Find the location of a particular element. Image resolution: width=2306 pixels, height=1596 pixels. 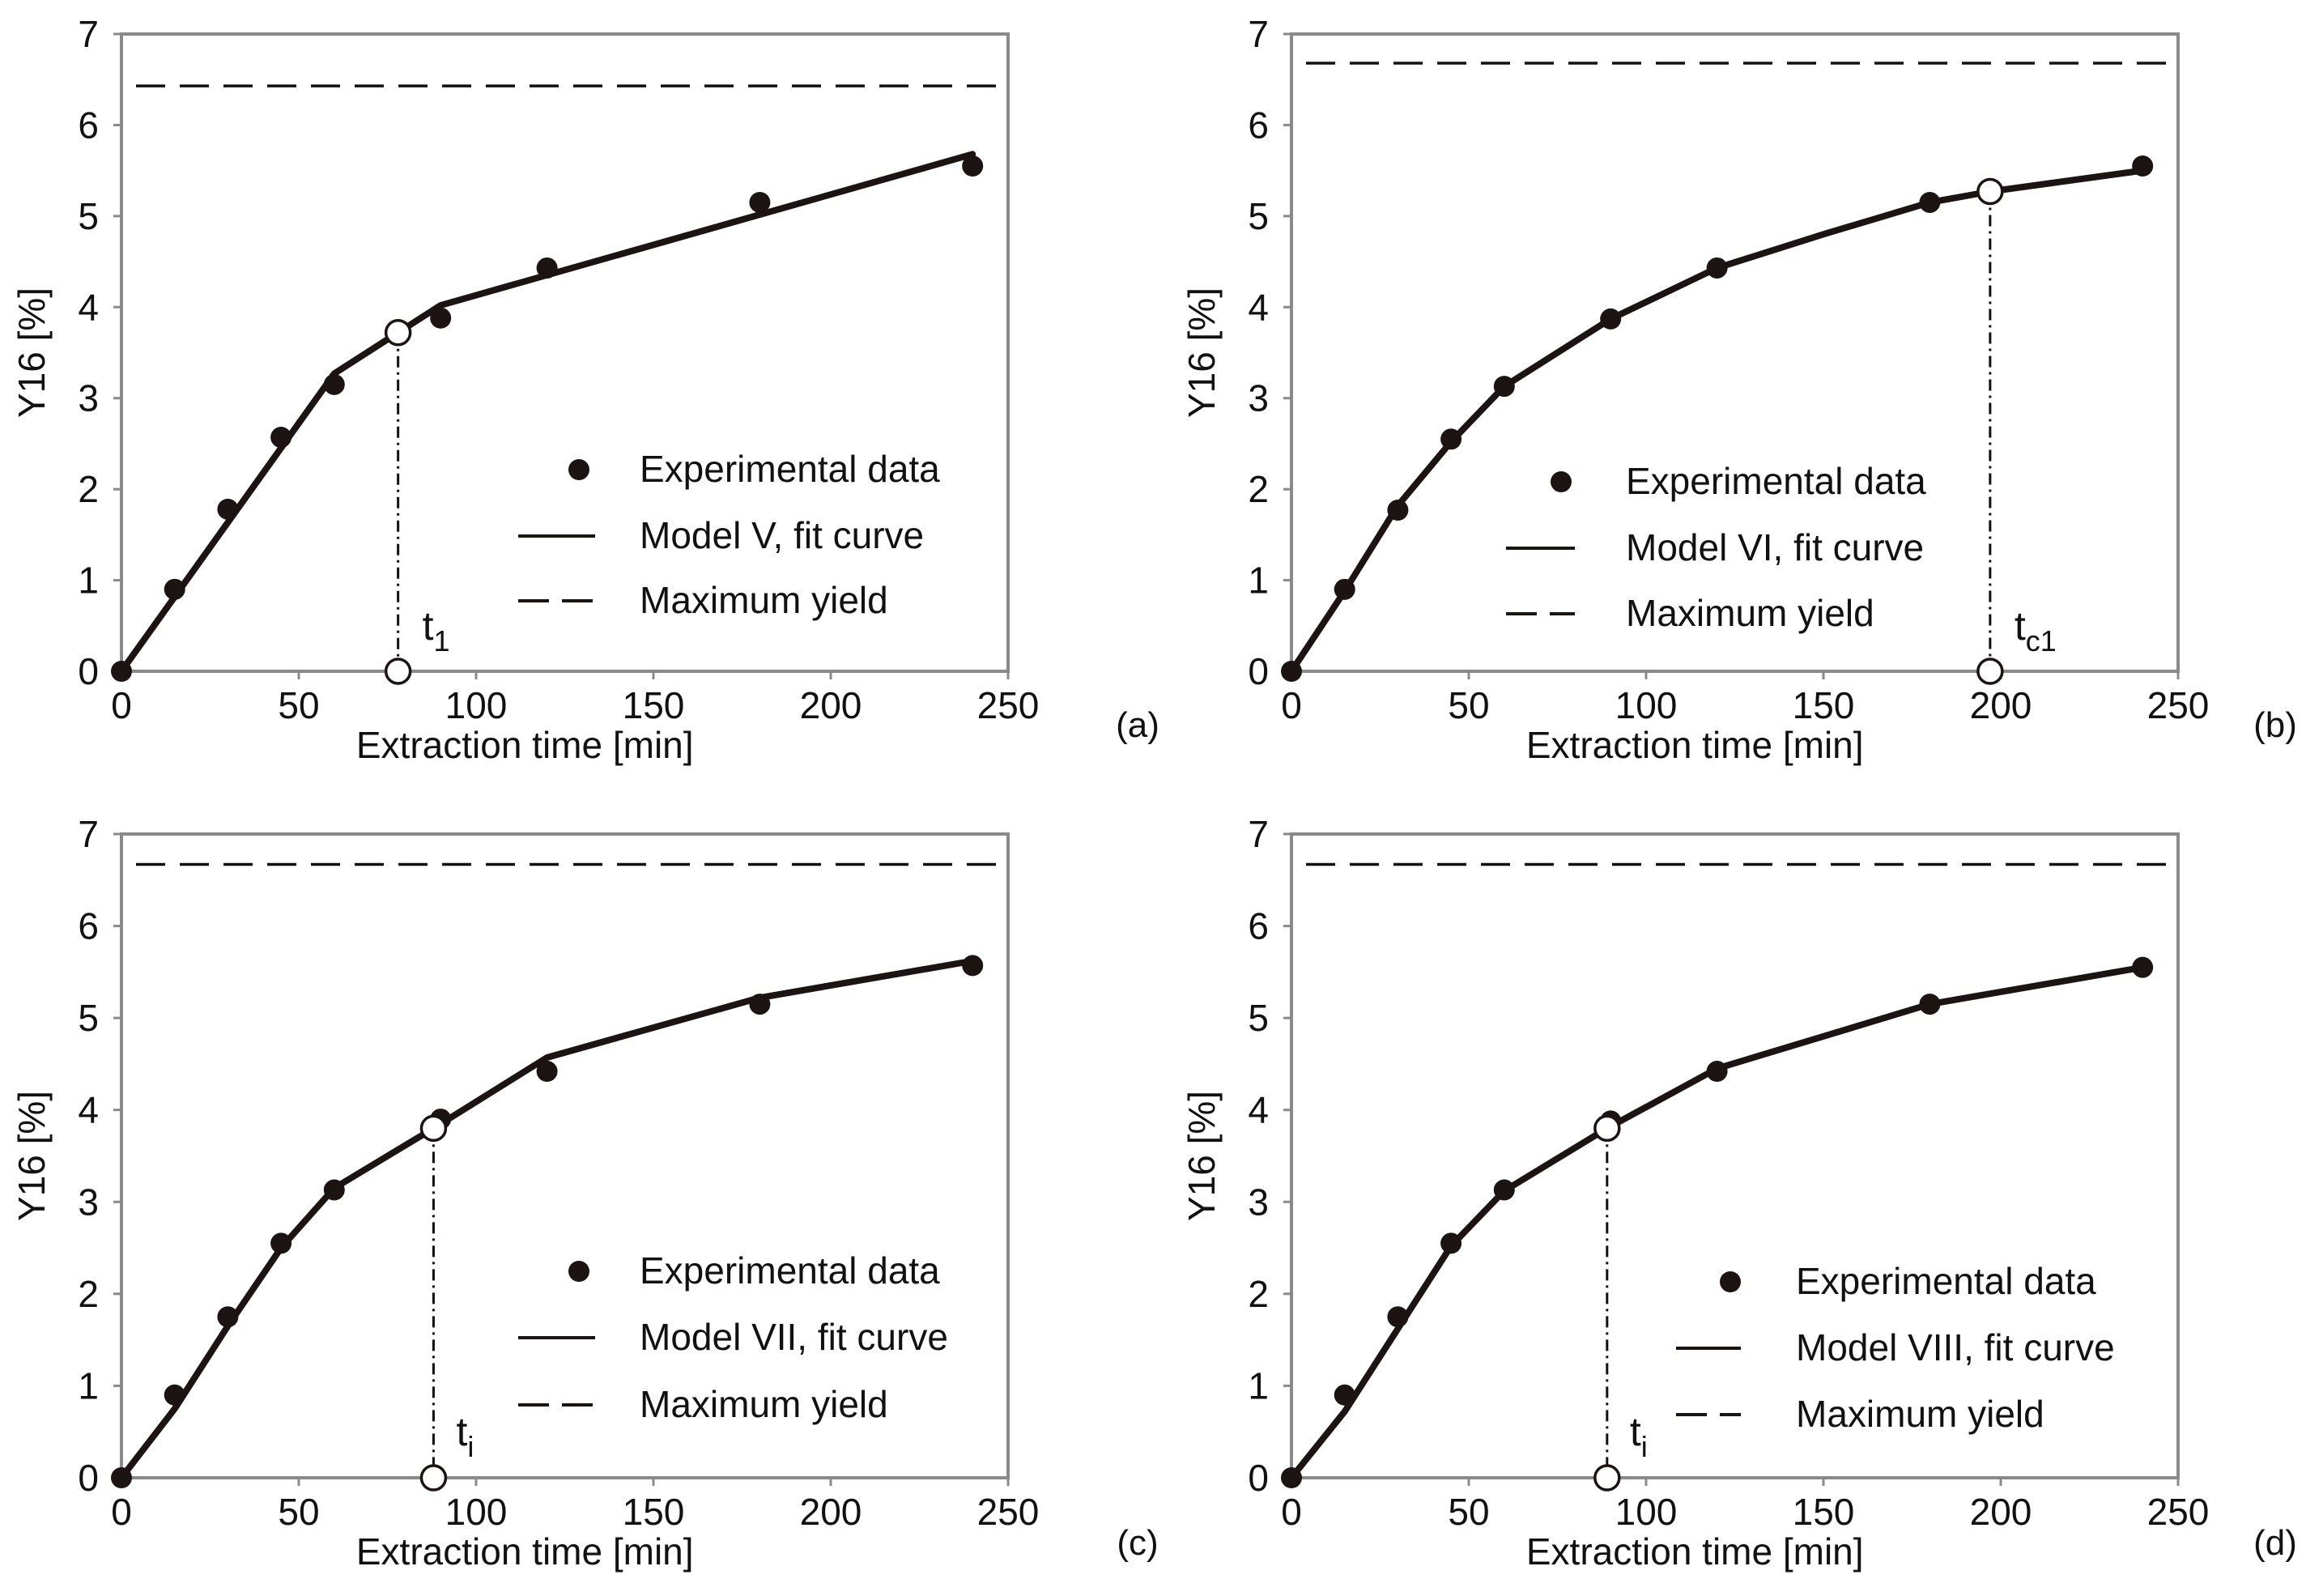

marker-label: tc1 is located at coordinates (2036, 630).